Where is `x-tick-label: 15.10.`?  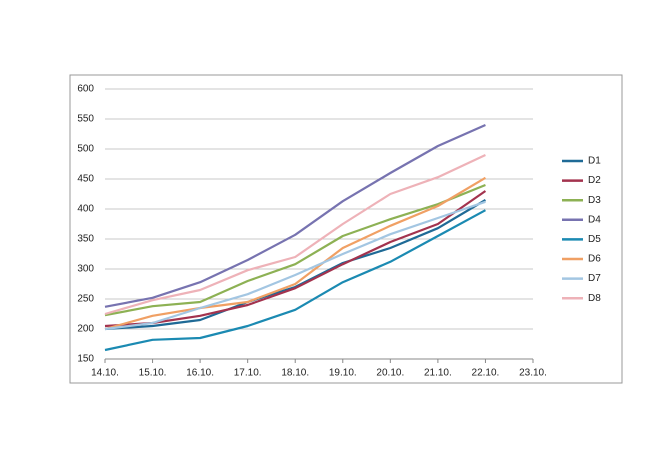
x-tick-label: 15.10. is located at coordinates (153, 373).